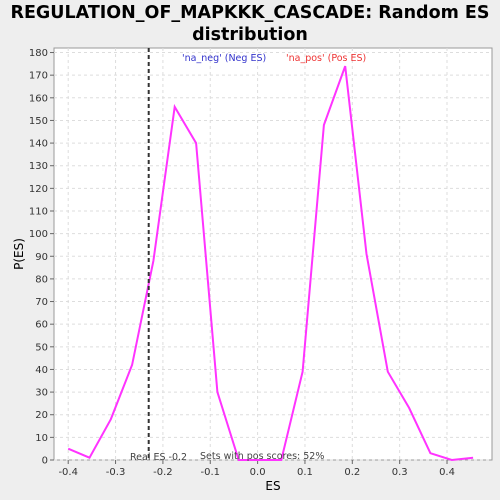 The width and height of the screenshot is (500, 500). Describe the element at coordinates (447, 472) in the screenshot. I see `x-tick-label: 0.4` at that location.